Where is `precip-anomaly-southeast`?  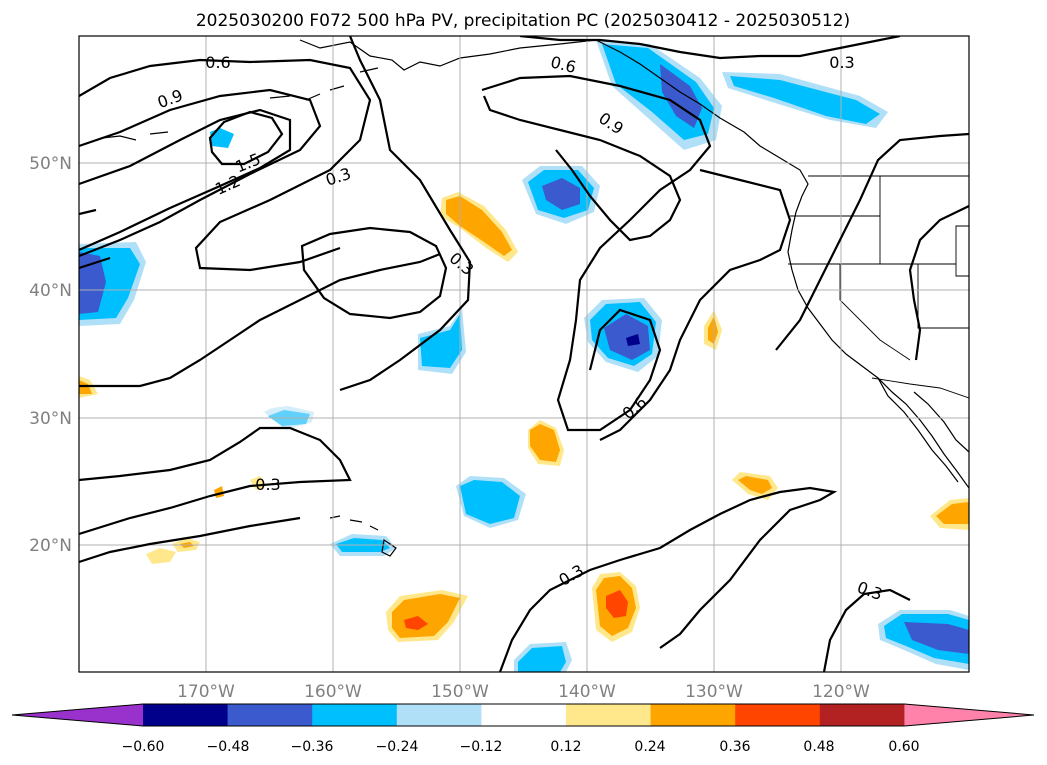 precip-anomaly-southeast is located at coordinates (936, 638).